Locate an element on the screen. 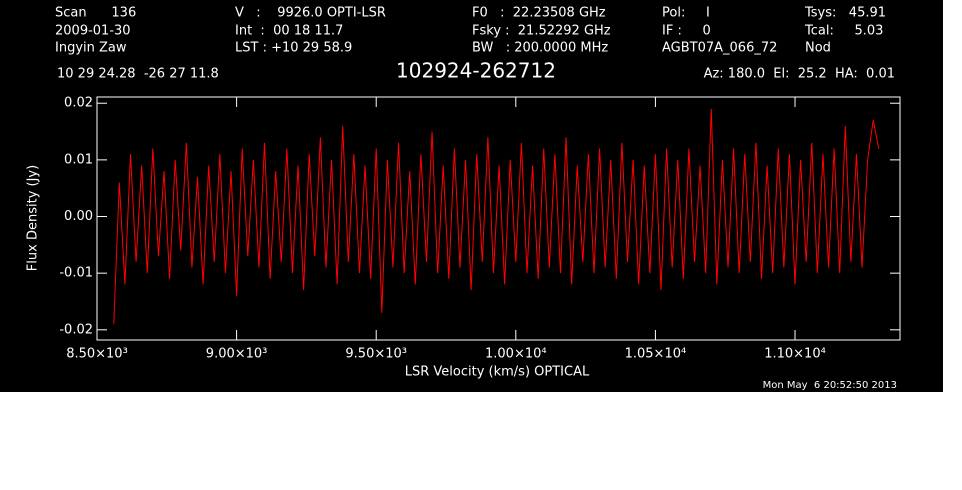 The image size is (962, 490). procedure: Nod is located at coordinates (818, 48).